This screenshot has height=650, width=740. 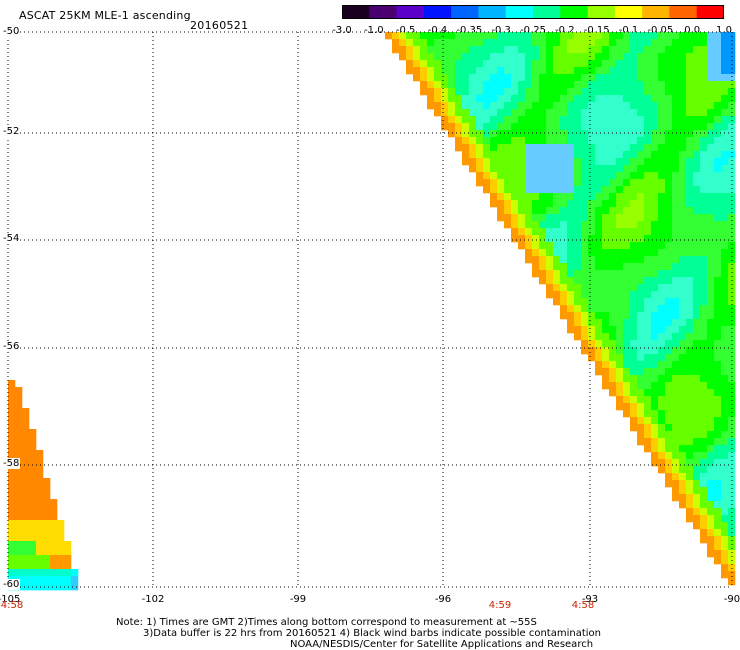 I want to click on colorbar-tick-label: 1.0, so click(x=724, y=30).